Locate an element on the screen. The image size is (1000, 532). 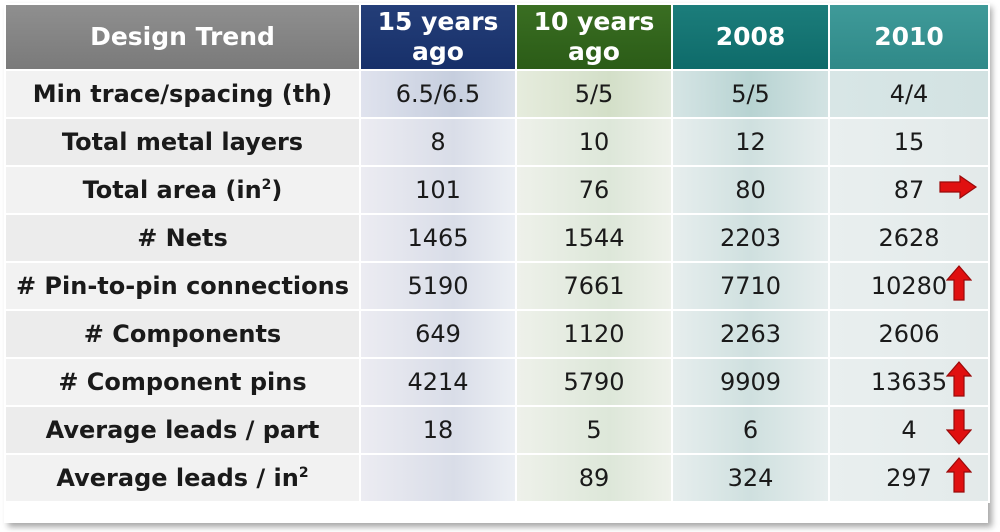
table-cell: 10280 is located at coordinates (909, 286).